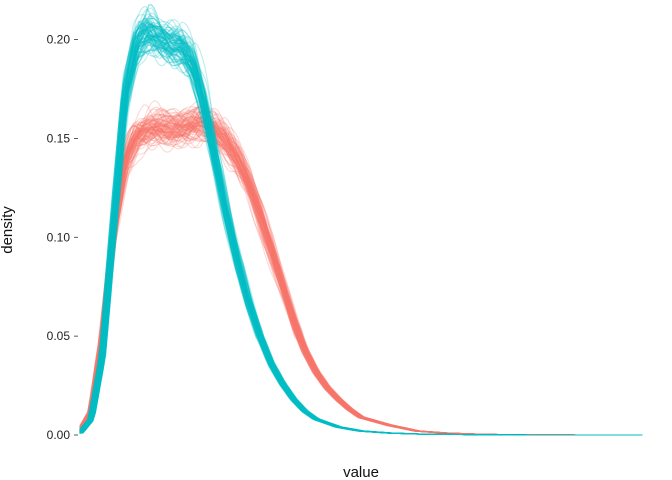 Image resolution: width=672 pixels, height=480 pixels. Describe the element at coordinates (62, 237) in the screenshot. I see `y-axis: 0.00 0.05 0.10 0.15 0.20` at that location.